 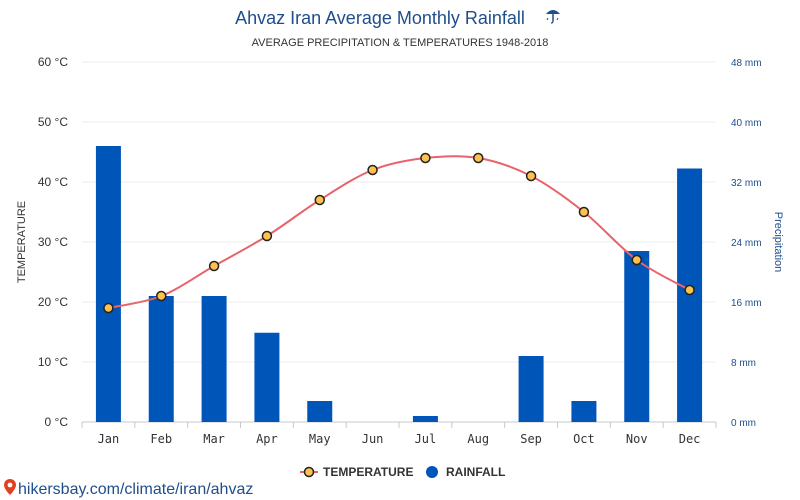 I want to click on legend-rainfall-marker, so click(x=432, y=472).